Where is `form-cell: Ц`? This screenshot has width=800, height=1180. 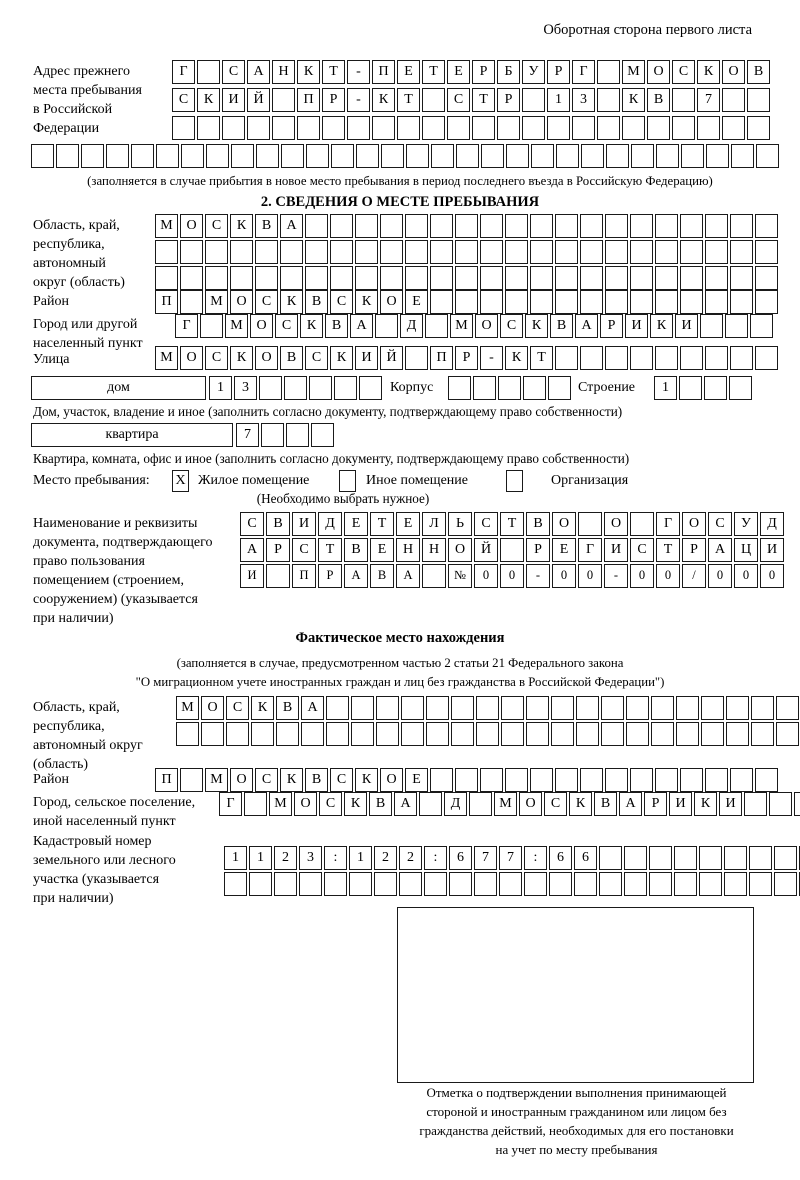 form-cell: Ц is located at coordinates (746, 550).